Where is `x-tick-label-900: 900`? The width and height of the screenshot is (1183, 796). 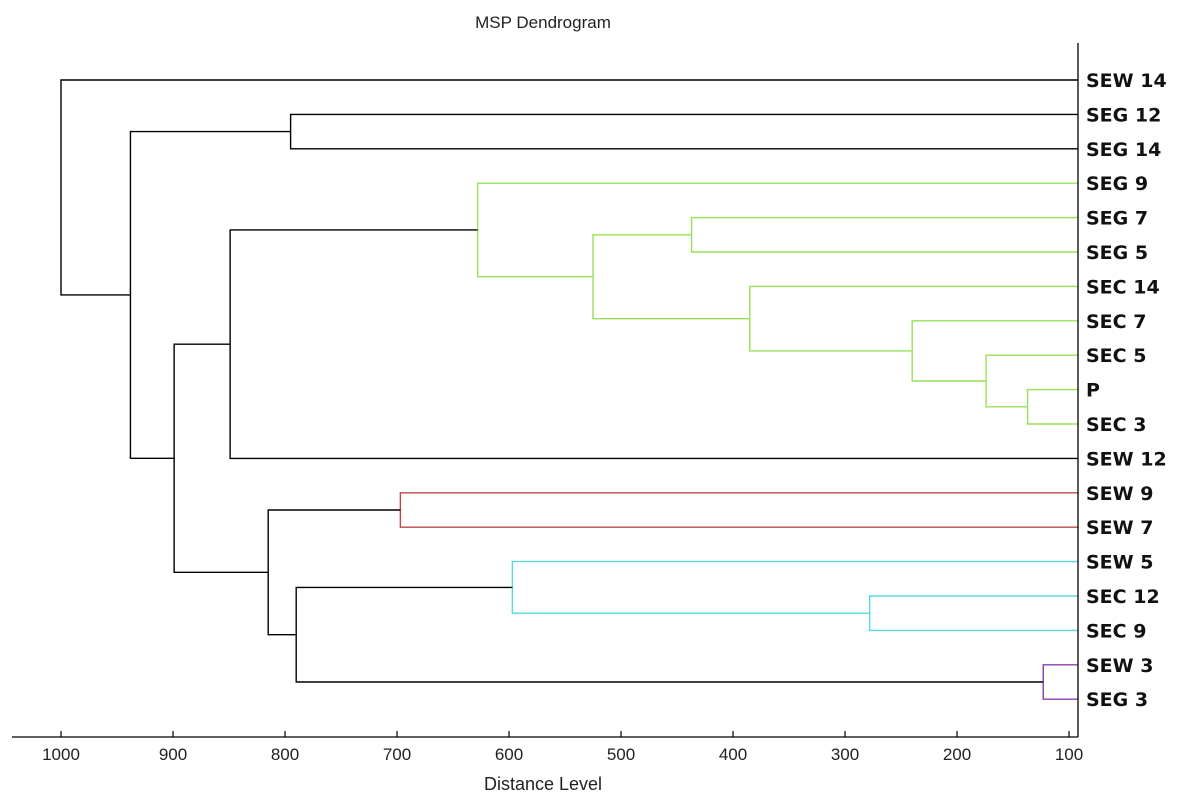
x-tick-label-900: 900 is located at coordinates (173, 754).